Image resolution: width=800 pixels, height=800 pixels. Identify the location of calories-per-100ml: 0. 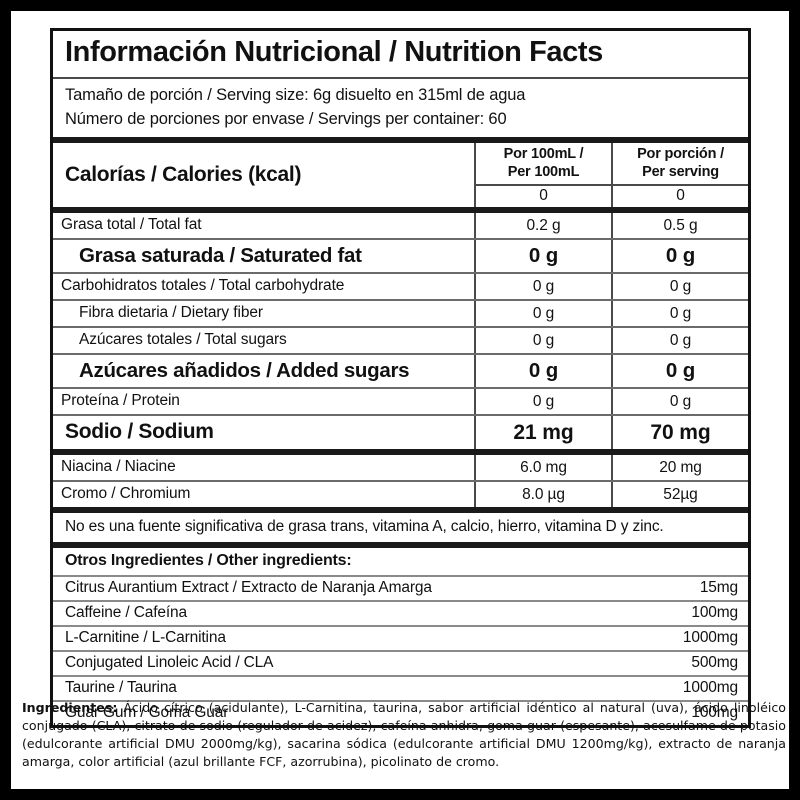
(542, 197).